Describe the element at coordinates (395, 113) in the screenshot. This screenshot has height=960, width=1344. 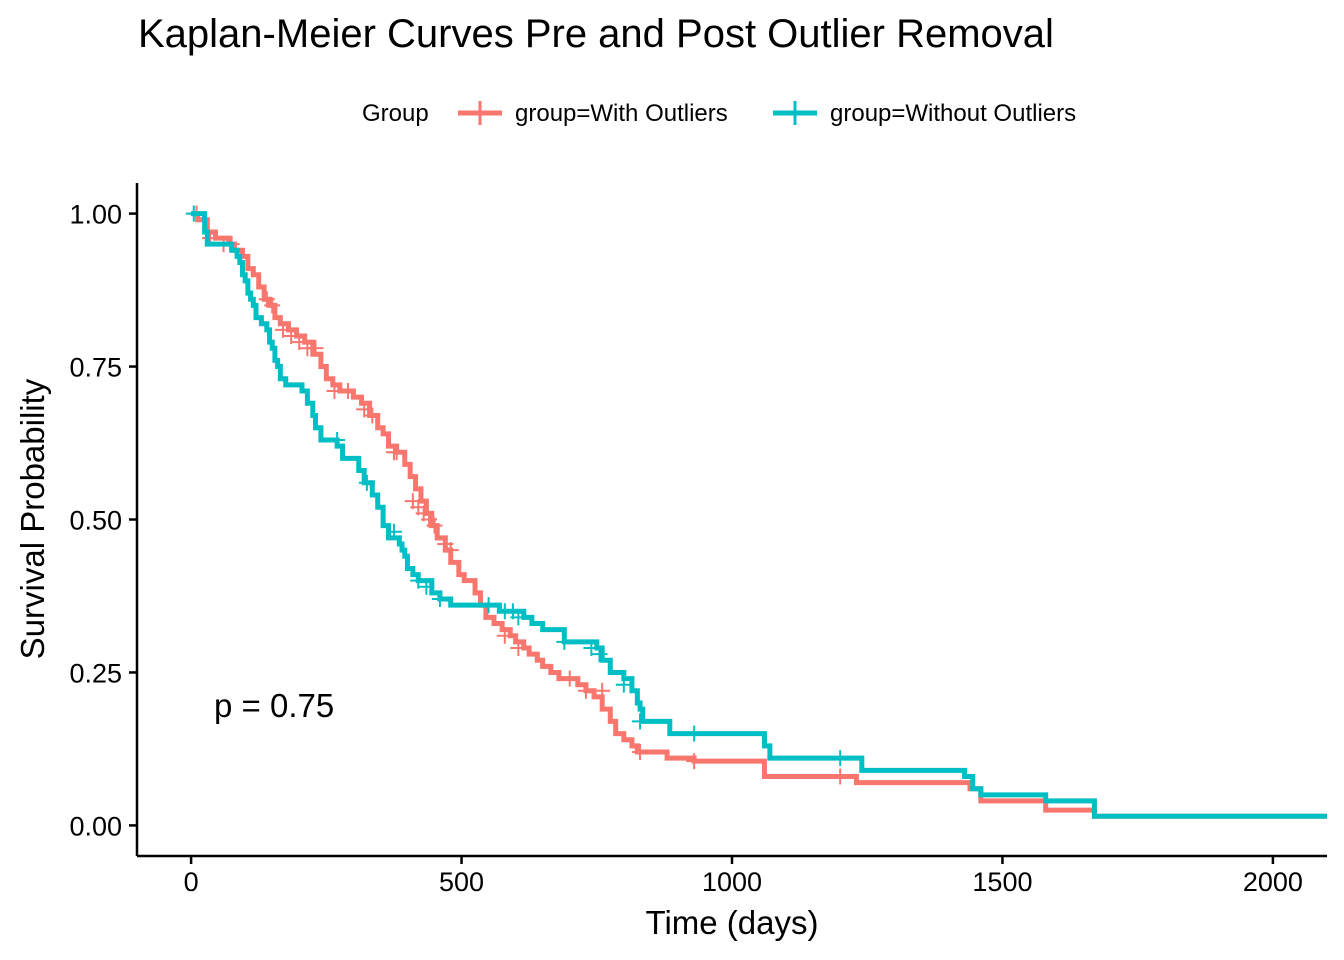
I see `legend-title: Group` at that location.